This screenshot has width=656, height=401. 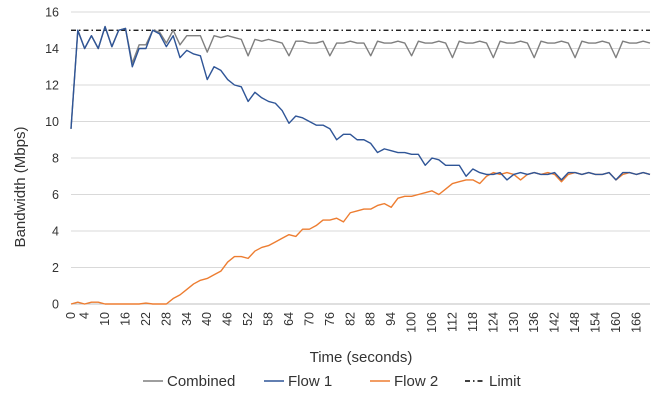 I want to click on y-tick-label: 8, so click(x=55, y=159).